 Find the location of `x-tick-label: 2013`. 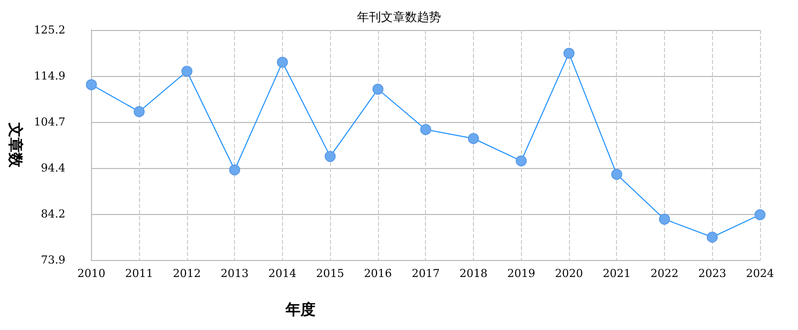

x-tick-label: 2013 is located at coordinates (234, 273).